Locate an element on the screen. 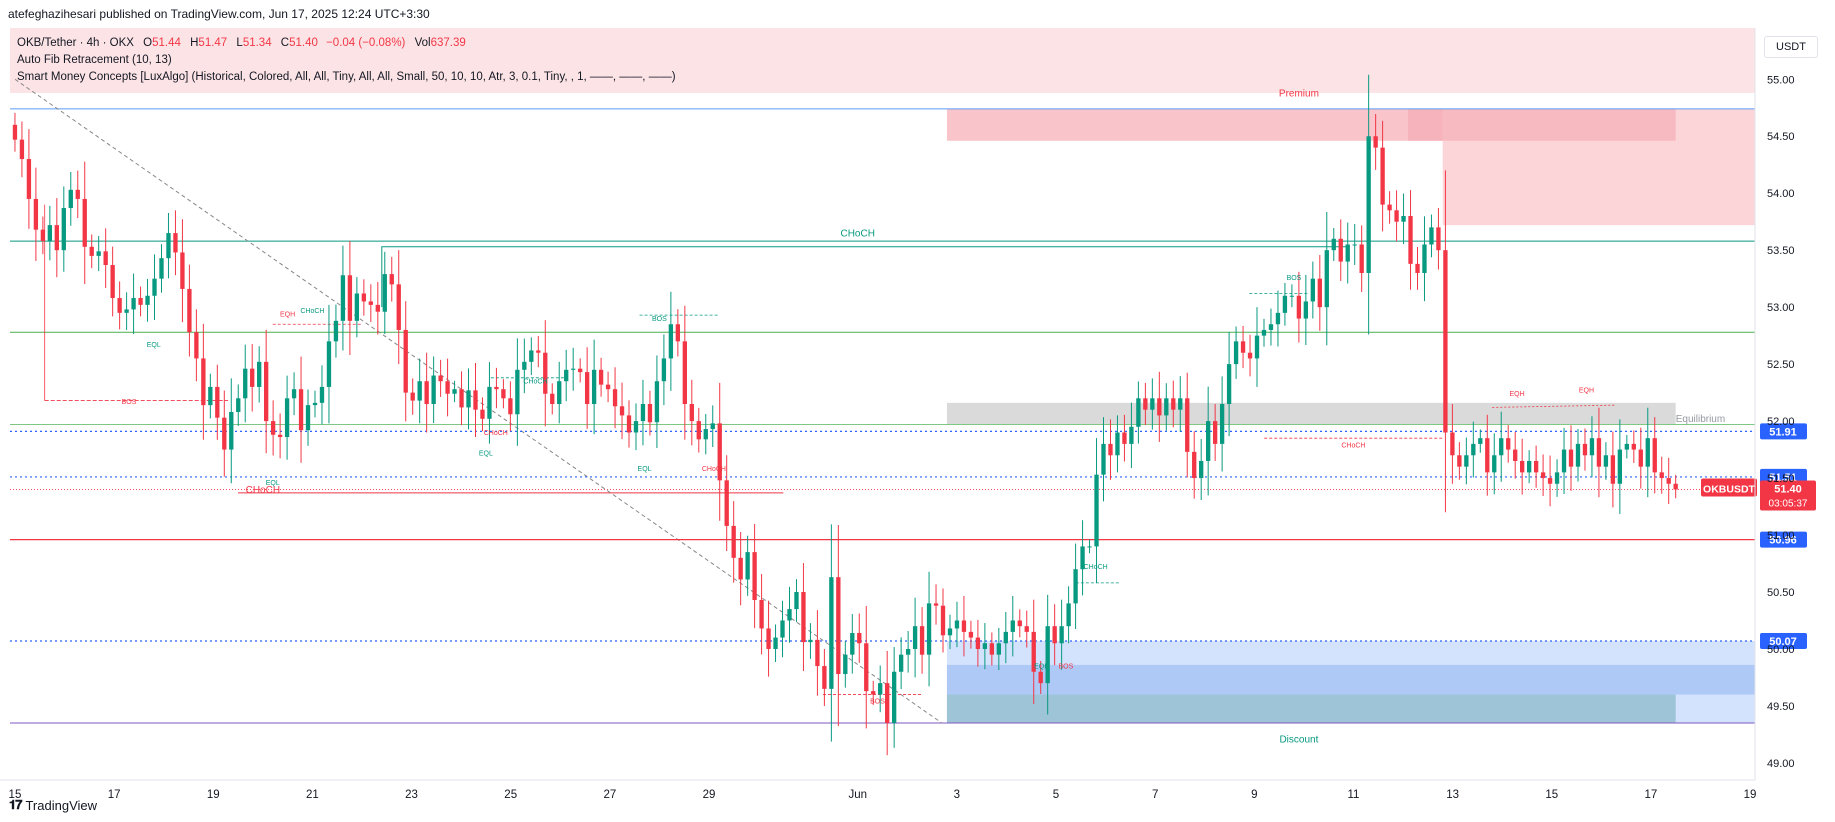  equilibrium-label: Equilibrium is located at coordinates (1700, 419).